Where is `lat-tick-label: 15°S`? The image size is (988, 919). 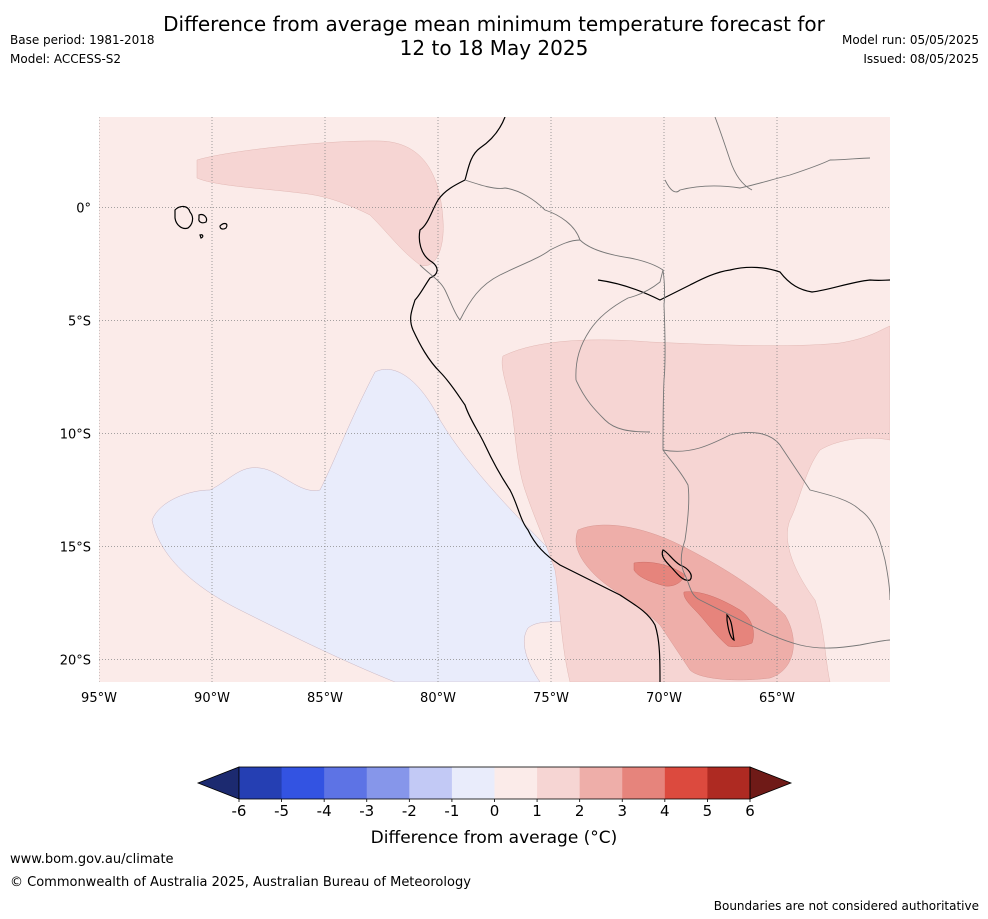
lat-tick-label: 15°S is located at coordinates (75, 547).